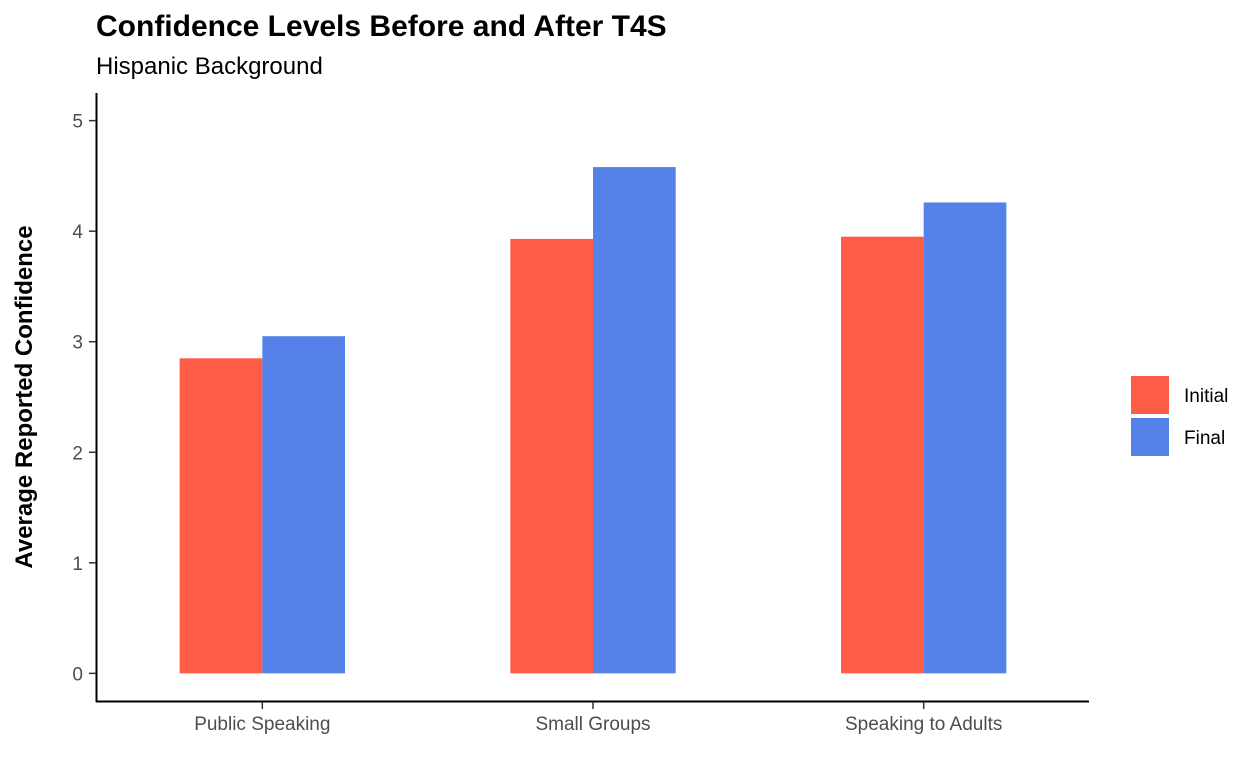 This screenshot has width=1259, height=778. What do you see at coordinates (262, 724) in the screenshot?
I see `x-tick-label: Public Speaking` at bounding box center [262, 724].